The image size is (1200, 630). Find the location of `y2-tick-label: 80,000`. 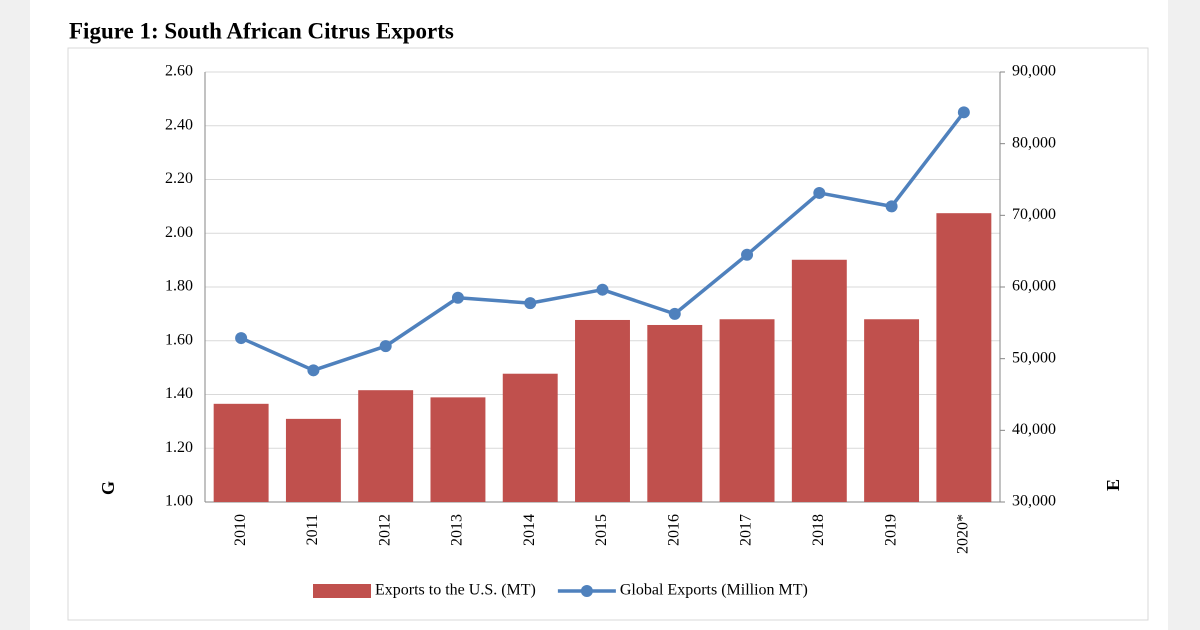

y2-tick-label: 80,000 is located at coordinates (1034, 142).